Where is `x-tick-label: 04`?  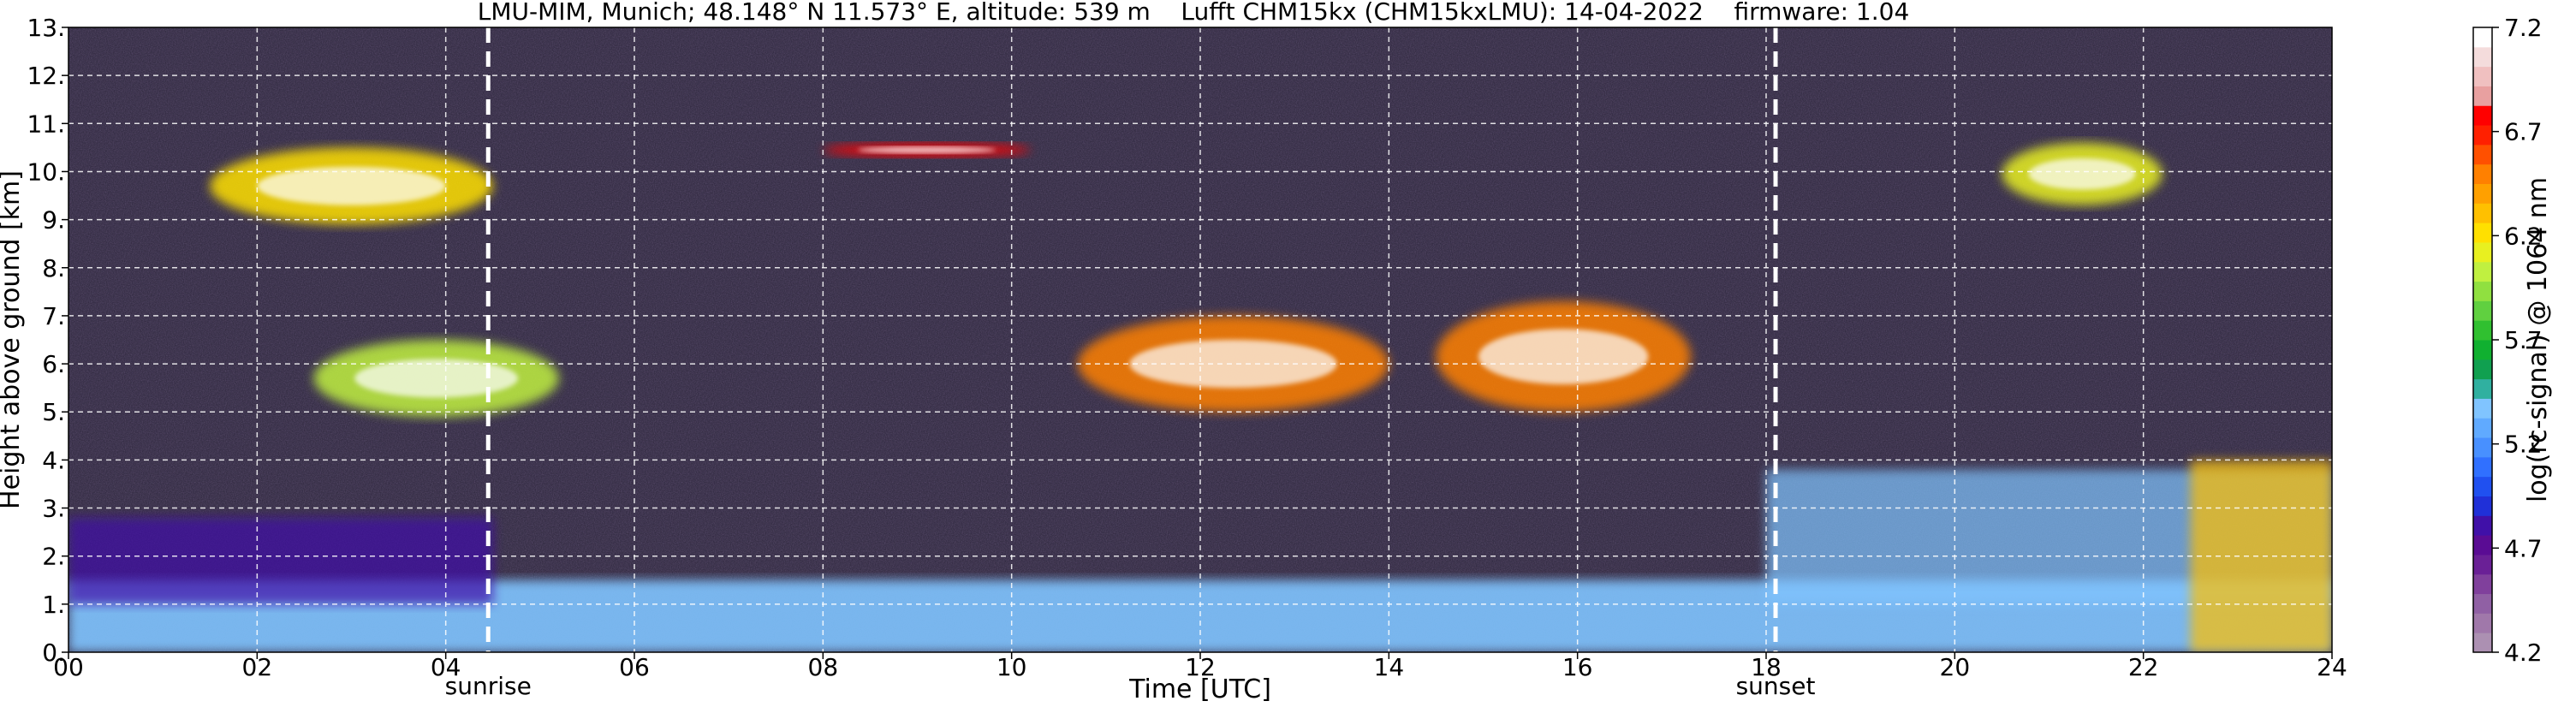 x-tick-label: 04 is located at coordinates (446, 667).